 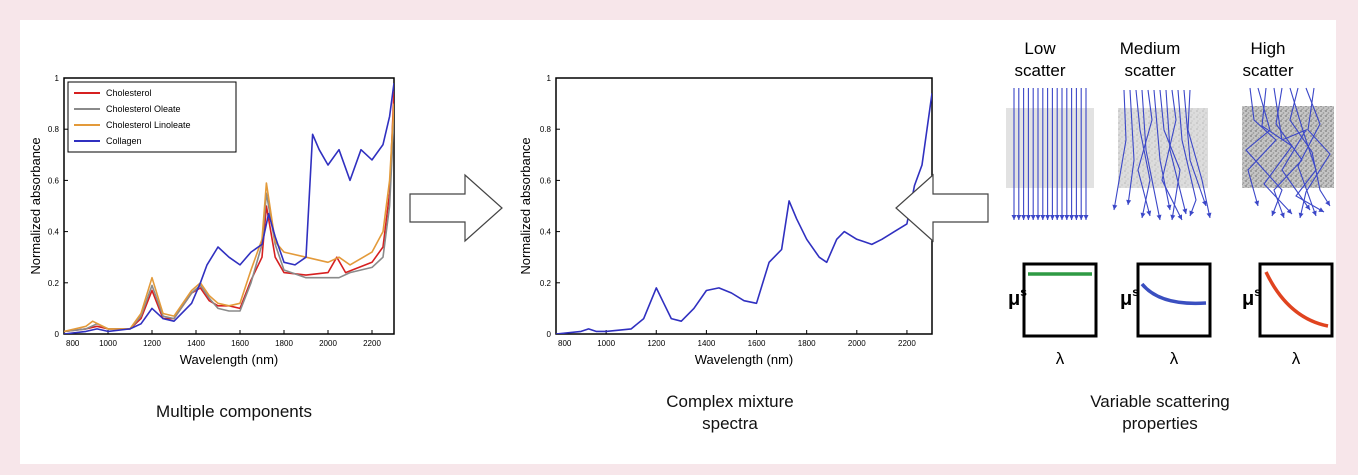 I want to click on caption-variable-scattering: Variable scattering properties, so click(x=1160, y=413).